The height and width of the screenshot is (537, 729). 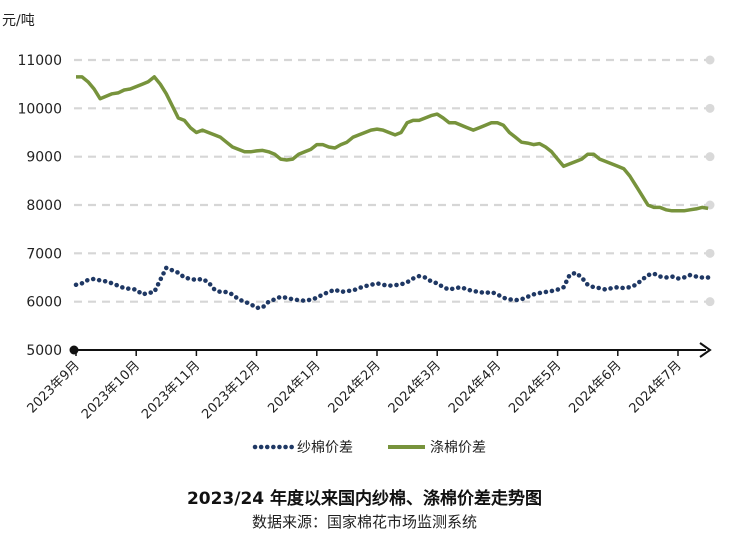 I want to click on x-tick-label: 2024年2月, so click(x=355, y=387).